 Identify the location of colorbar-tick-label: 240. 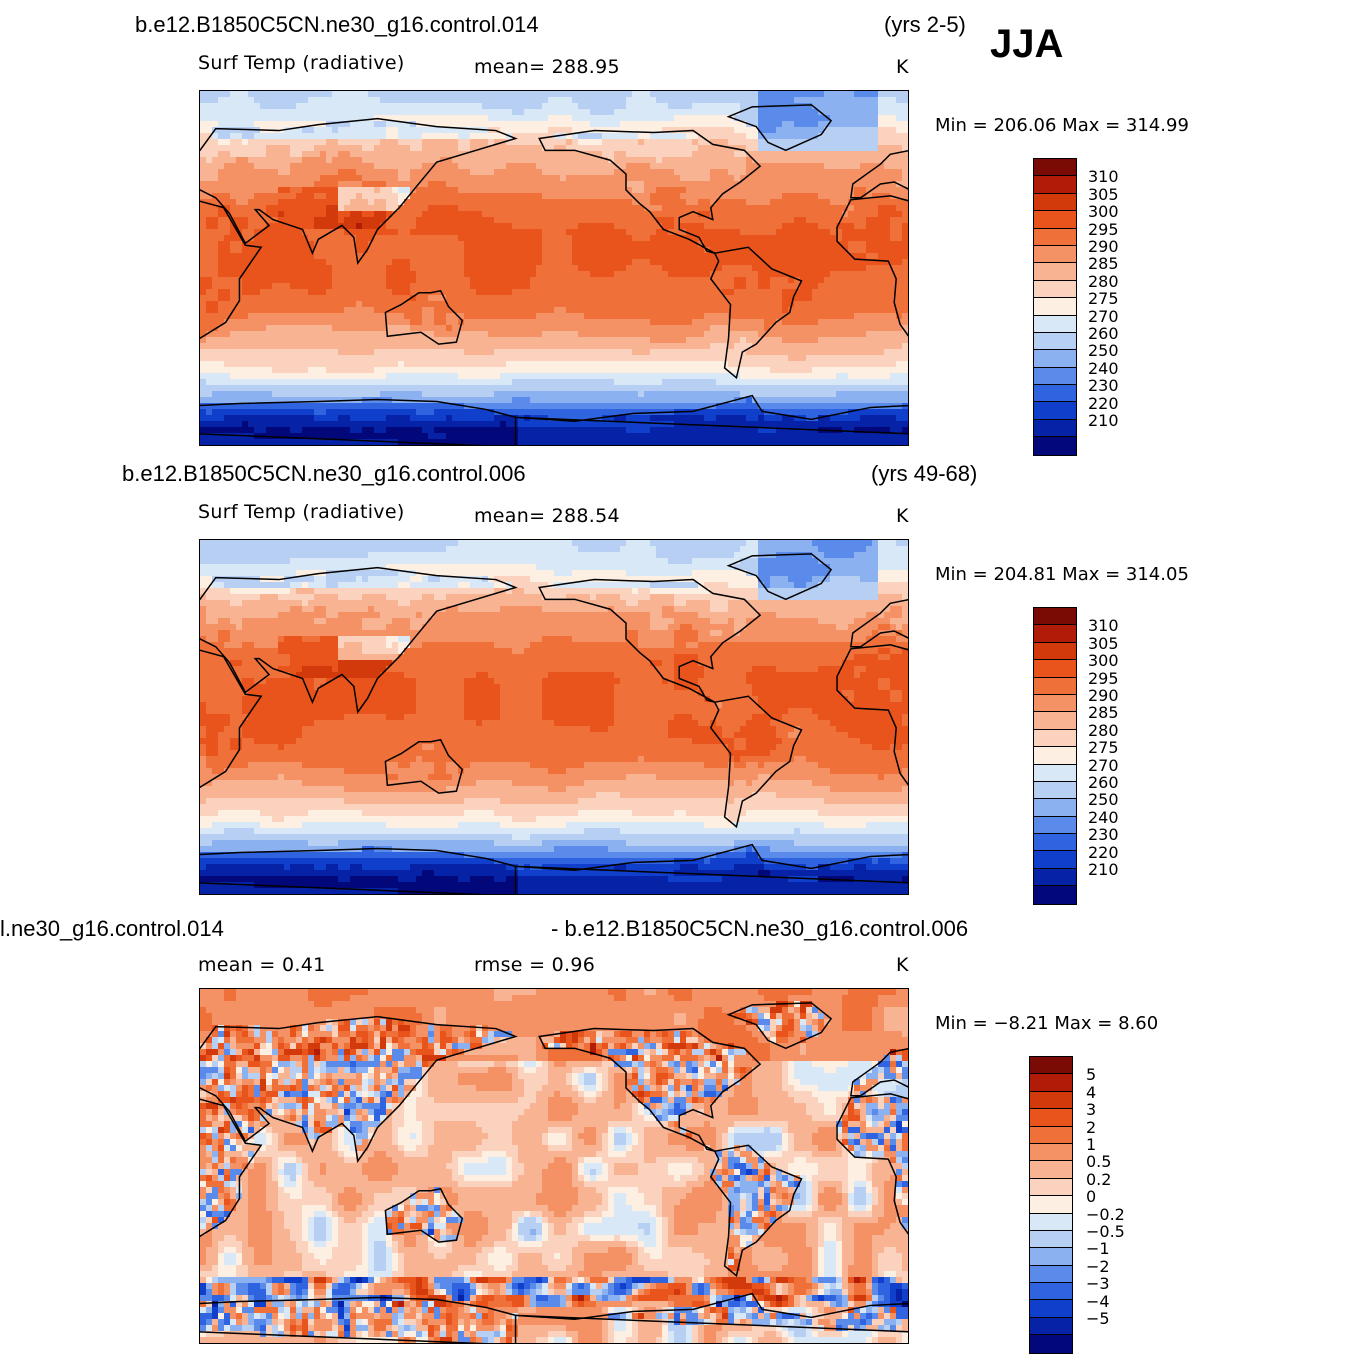
(1103, 817).